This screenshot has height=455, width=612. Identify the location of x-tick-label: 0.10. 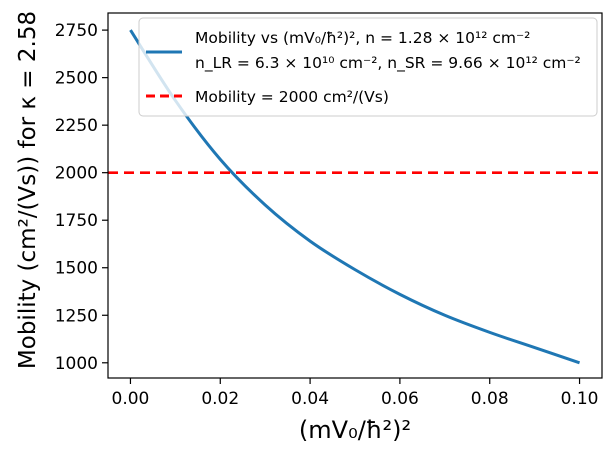
(580, 399).